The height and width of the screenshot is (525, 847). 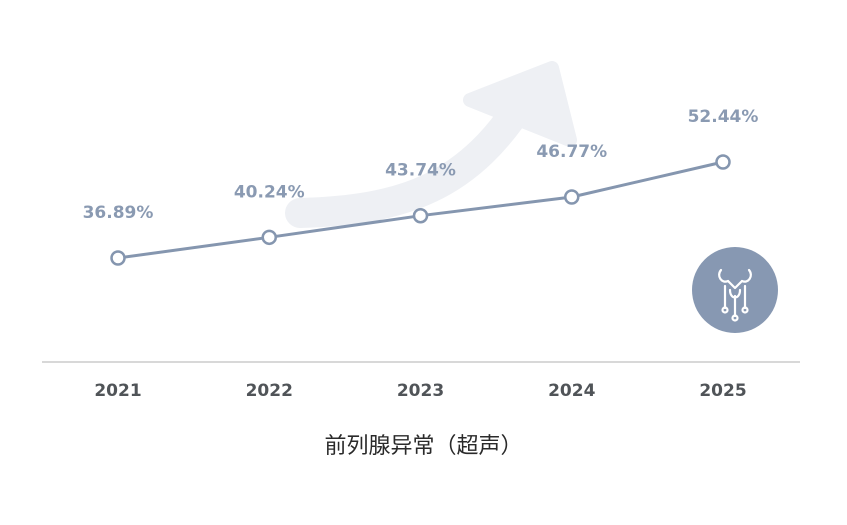 What do you see at coordinates (117, 391) in the screenshot?
I see `x-tick-2021: 2021` at bounding box center [117, 391].